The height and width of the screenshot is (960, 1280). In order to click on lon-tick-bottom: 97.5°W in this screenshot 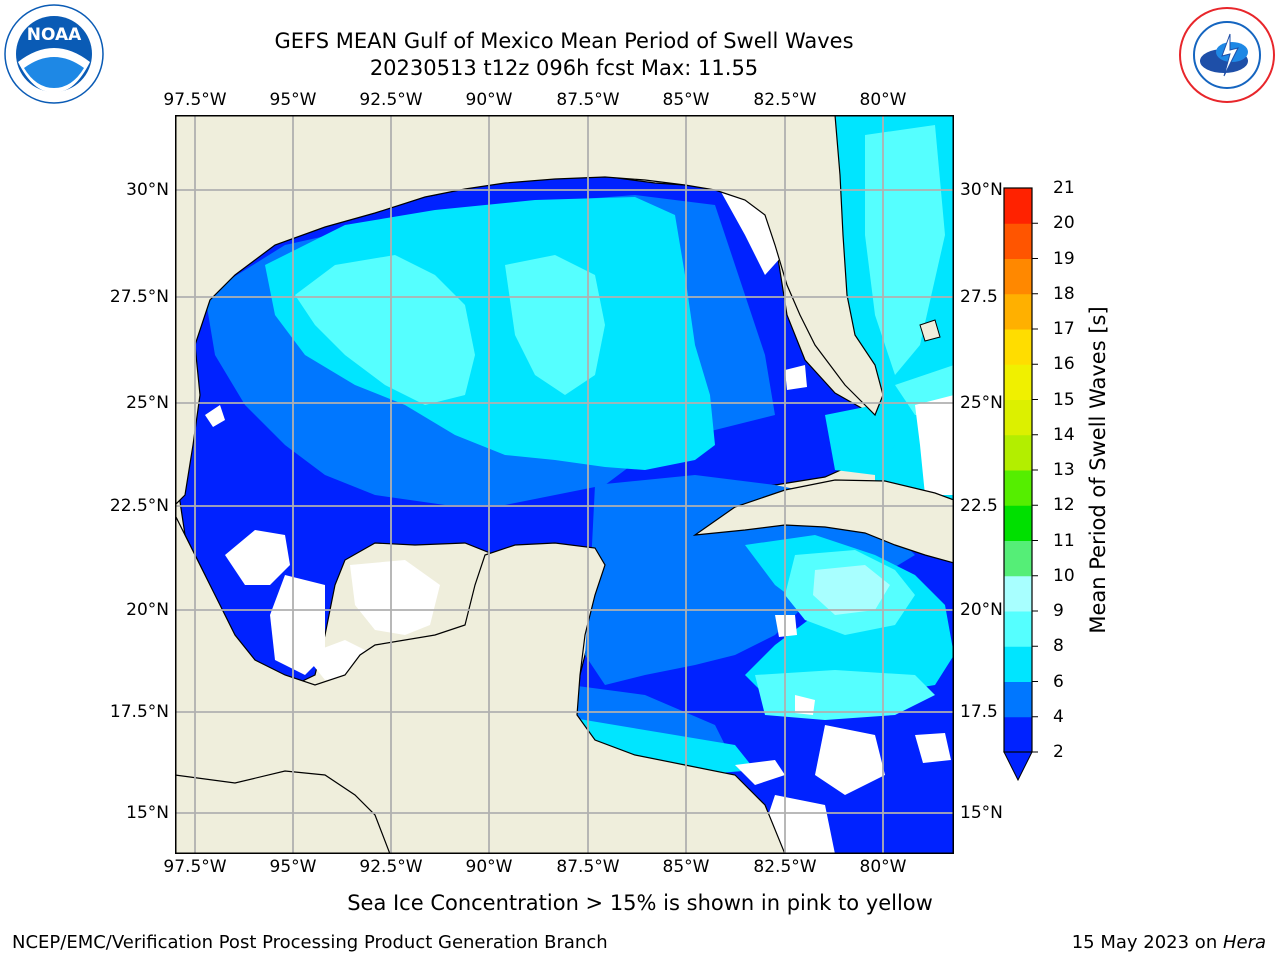, I will do `click(195, 867)`.